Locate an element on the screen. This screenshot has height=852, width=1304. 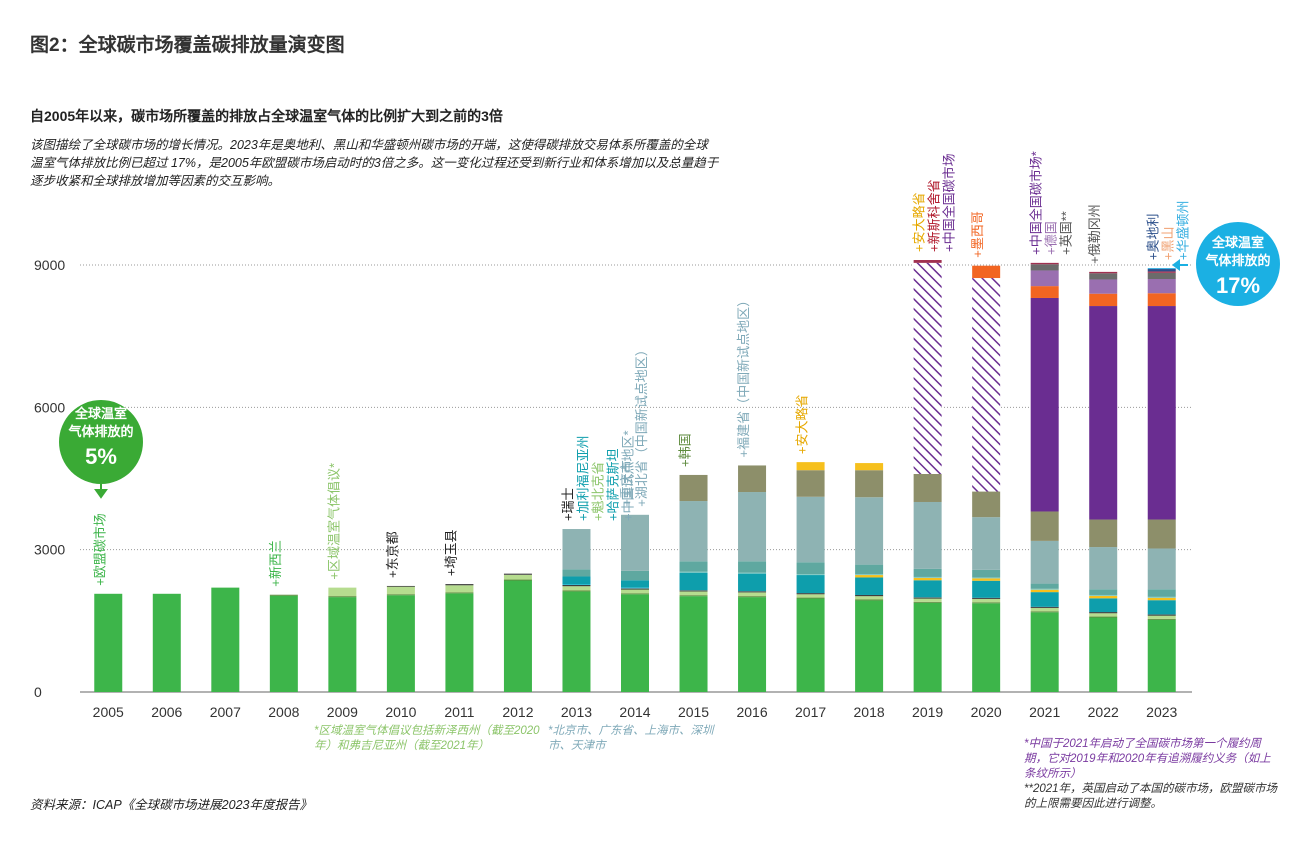
y-tick-label: 0 is located at coordinates (38, 692).